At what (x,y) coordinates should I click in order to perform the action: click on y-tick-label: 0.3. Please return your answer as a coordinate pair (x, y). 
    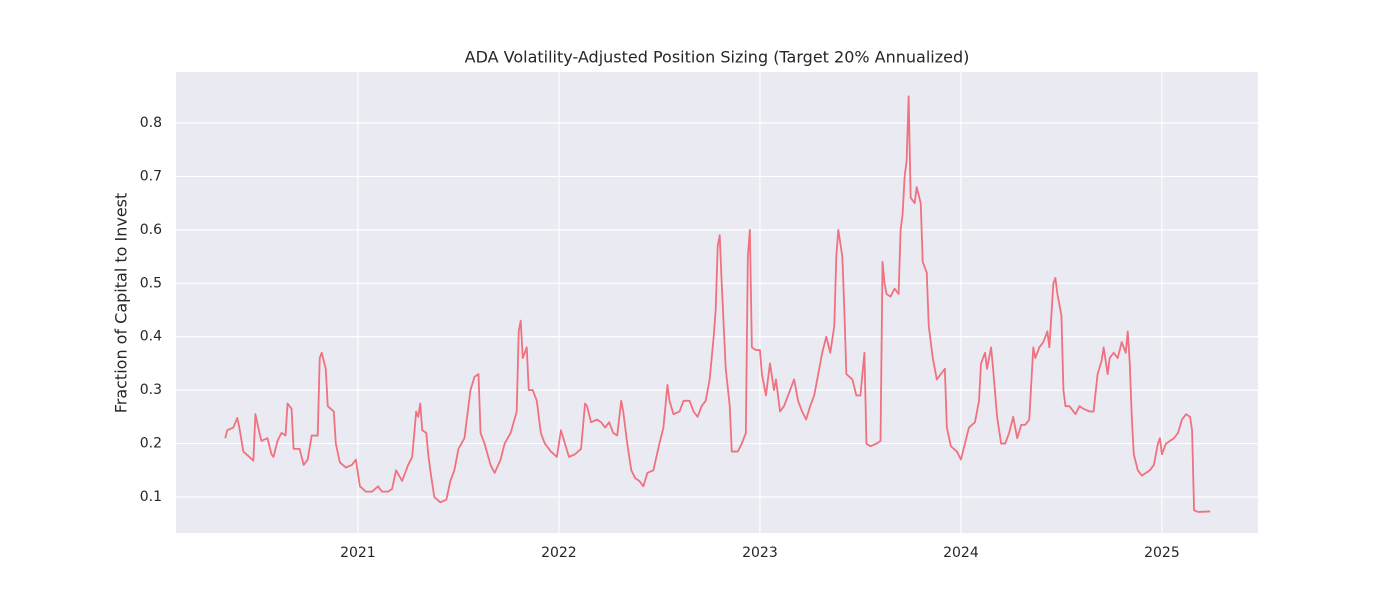
    Looking at the image, I should click on (151, 390).